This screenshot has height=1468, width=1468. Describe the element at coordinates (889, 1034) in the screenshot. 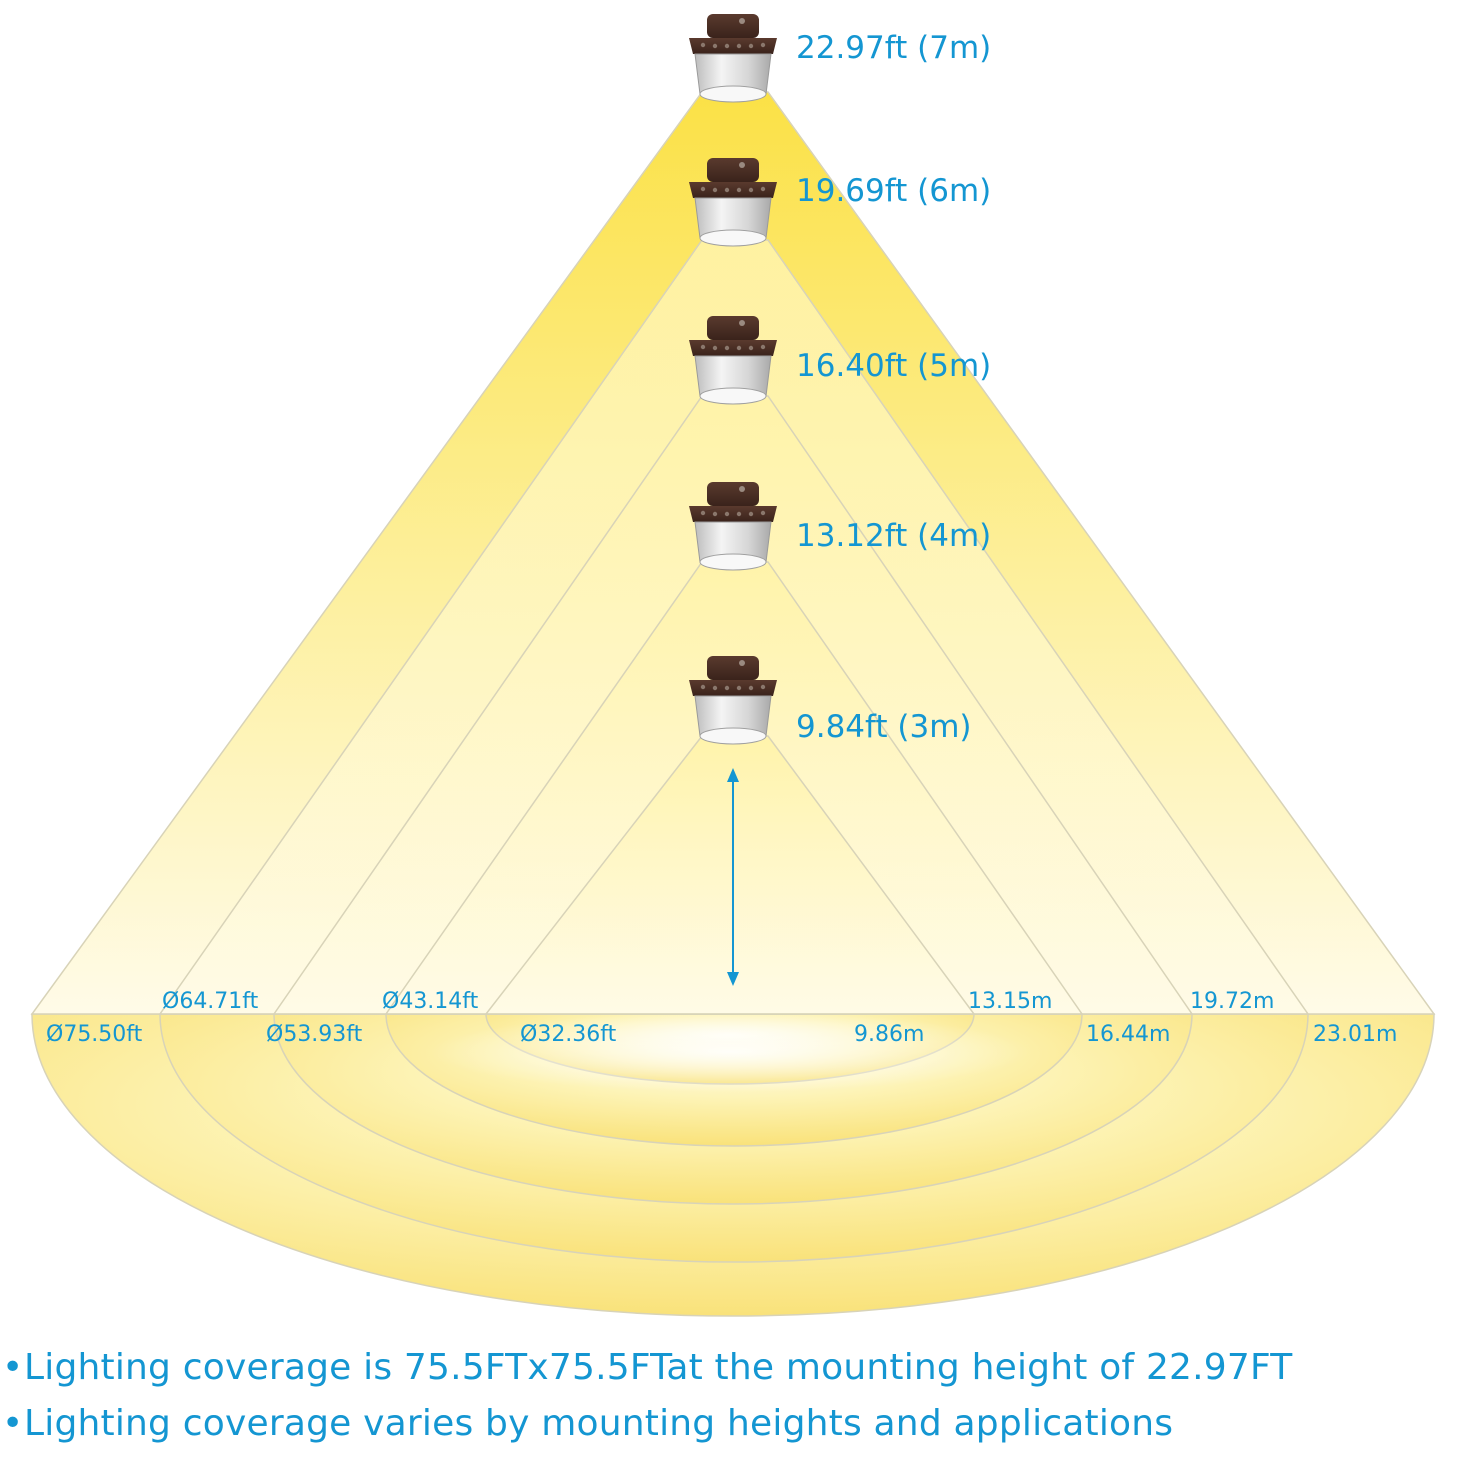

I see `radius-label-3m: 9.86m` at that location.